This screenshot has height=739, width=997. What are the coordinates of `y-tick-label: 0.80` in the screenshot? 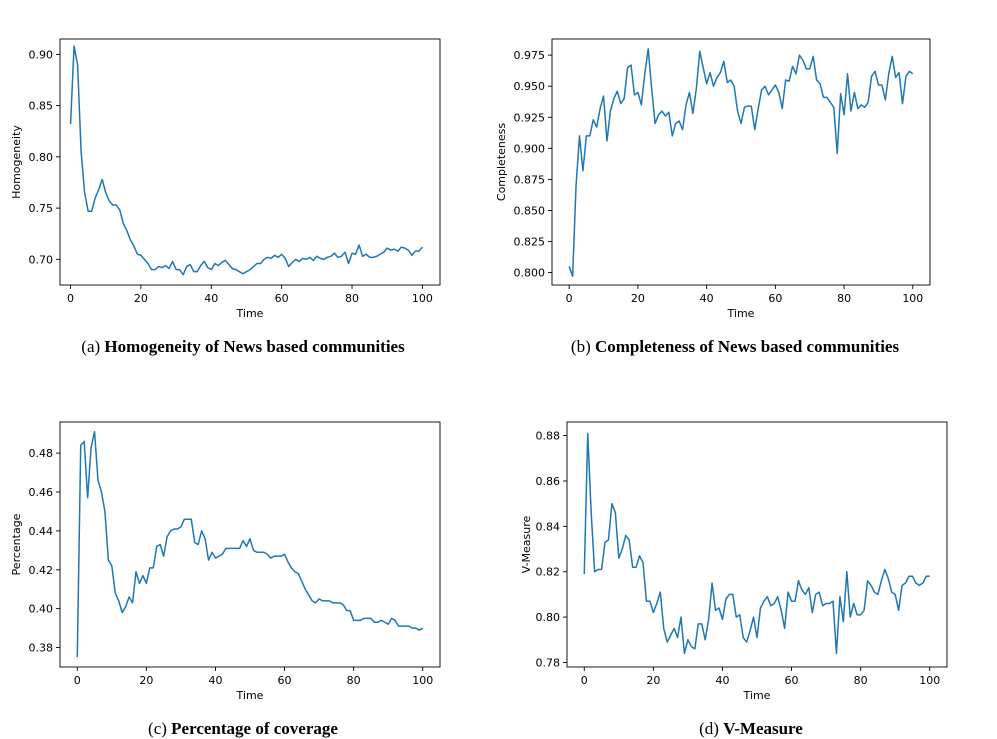 It's located at (41, 157).